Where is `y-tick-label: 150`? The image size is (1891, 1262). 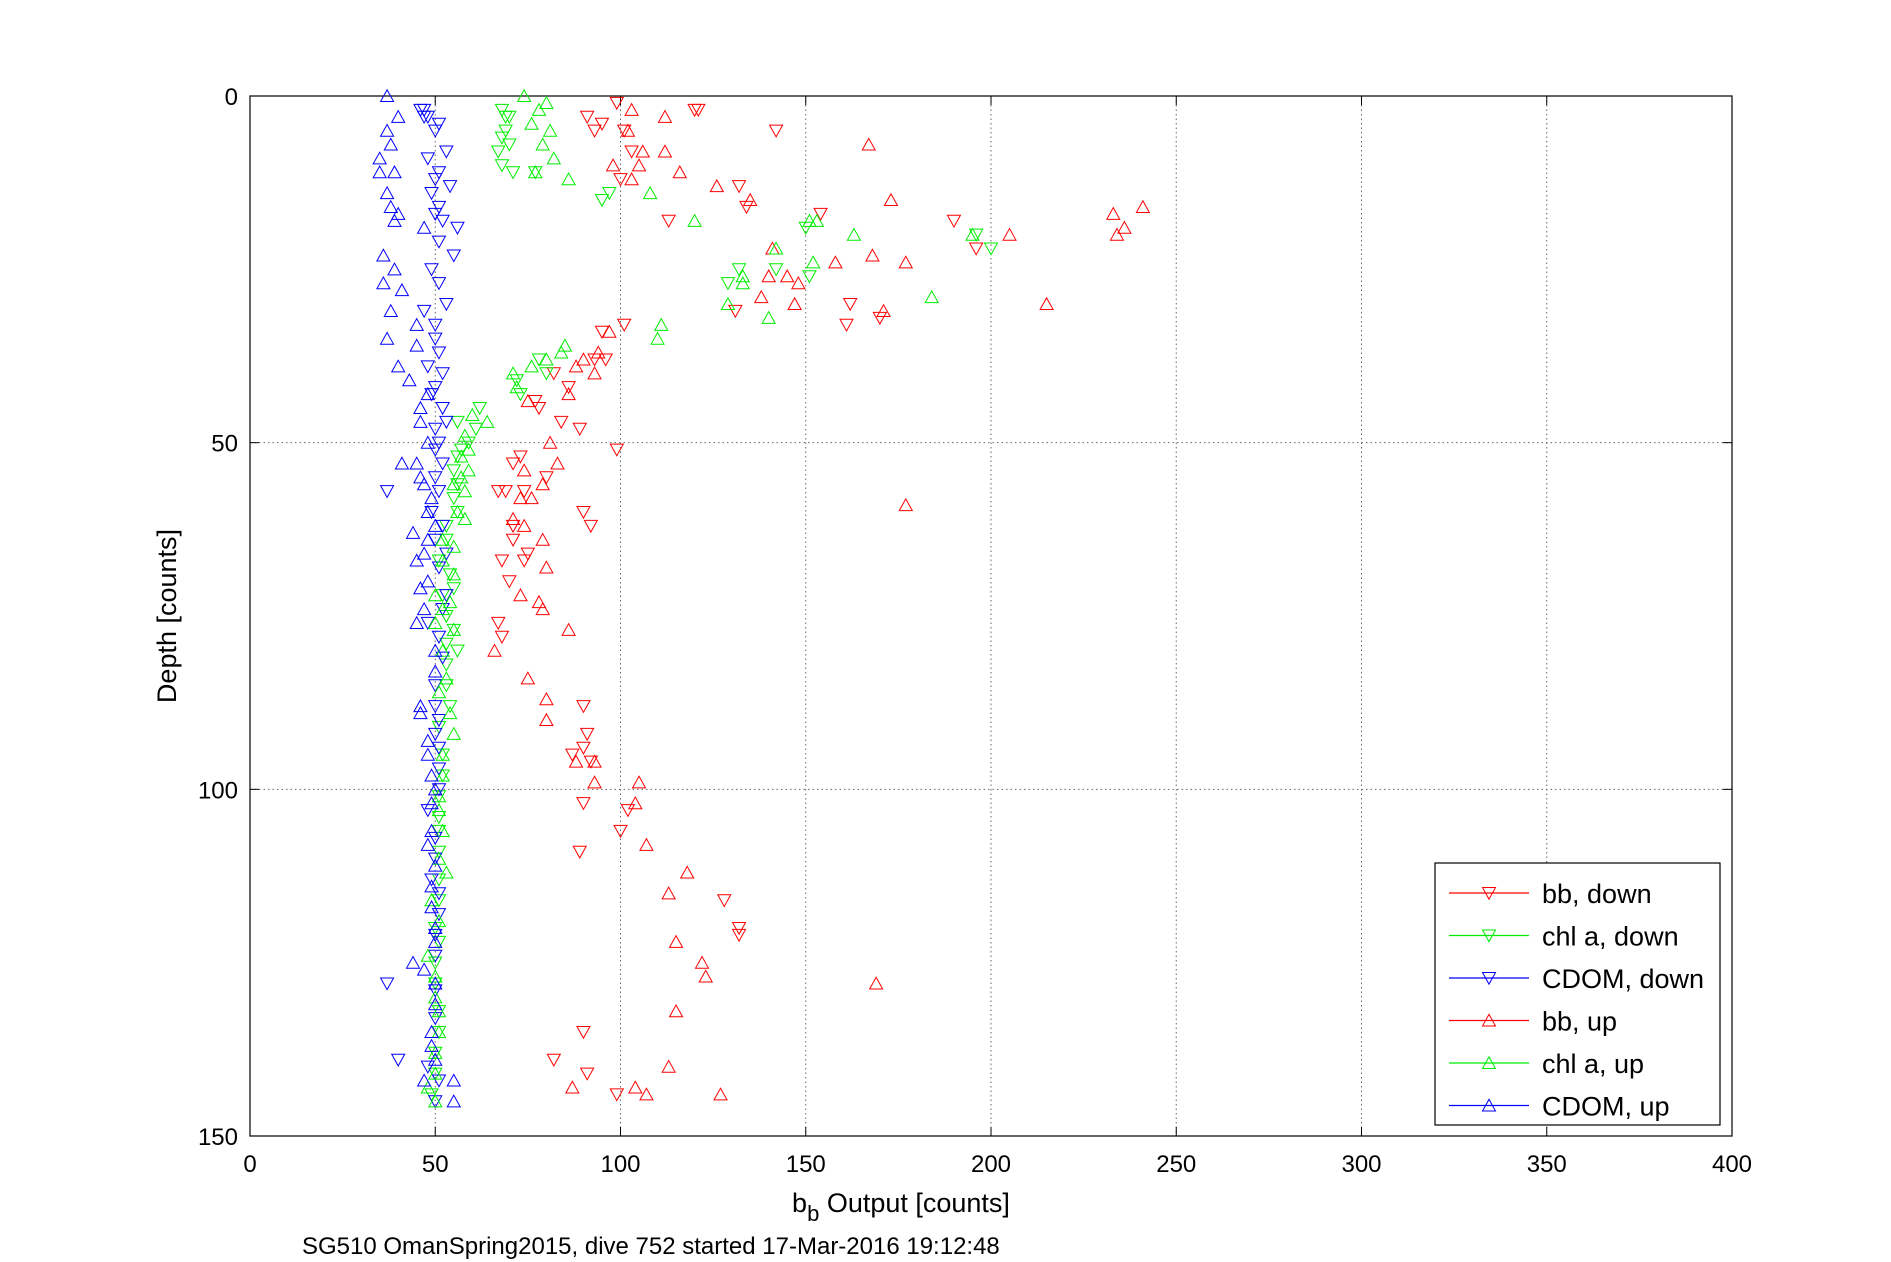
y-tick-label: 150 is located at coordinates (218, 1137).